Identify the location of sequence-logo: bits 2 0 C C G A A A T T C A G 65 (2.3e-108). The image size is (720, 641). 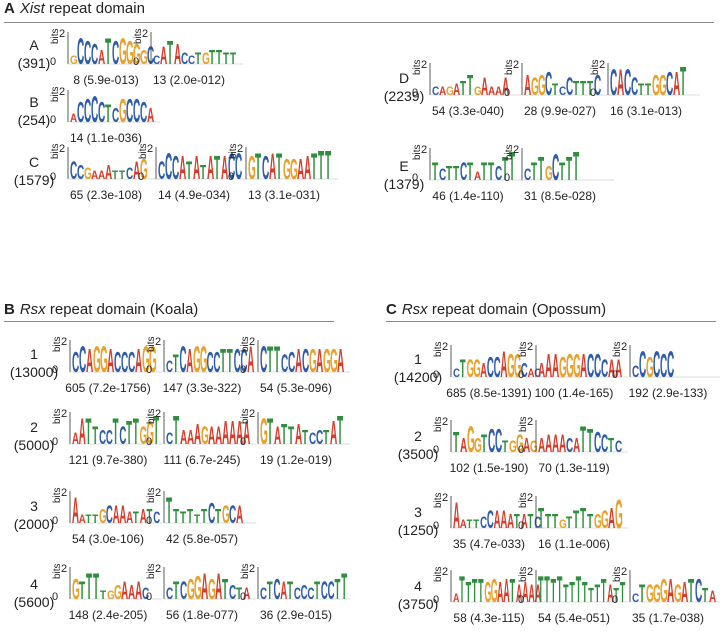
(106, 172).